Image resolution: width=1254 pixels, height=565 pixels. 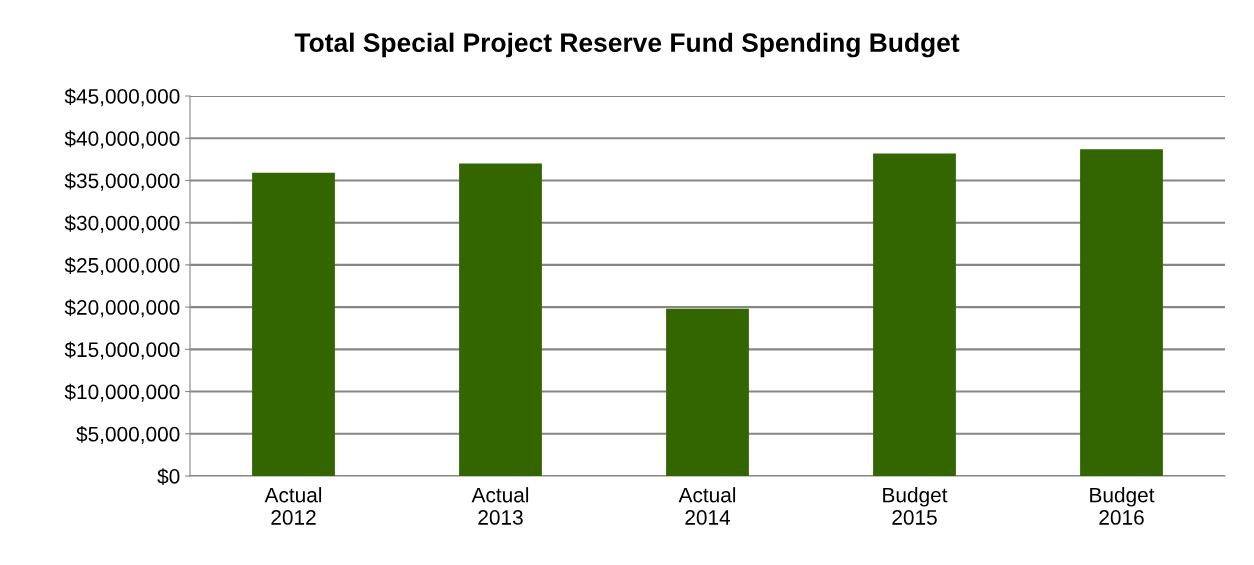 I want to click on y-tick-label: $40,000,000, so click(x=122, y=139).